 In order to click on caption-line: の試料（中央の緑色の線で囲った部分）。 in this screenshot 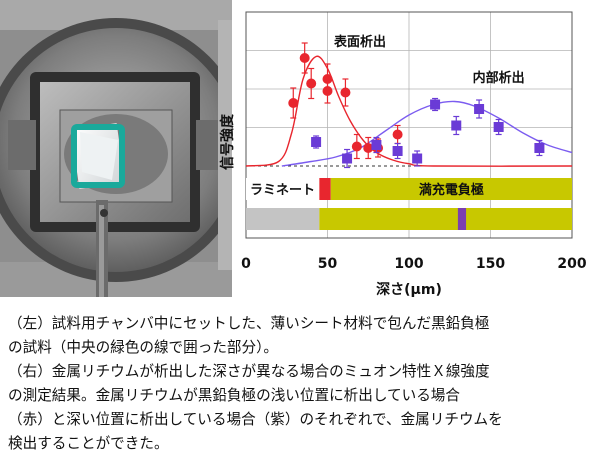, I will do `click(143, 347)`.